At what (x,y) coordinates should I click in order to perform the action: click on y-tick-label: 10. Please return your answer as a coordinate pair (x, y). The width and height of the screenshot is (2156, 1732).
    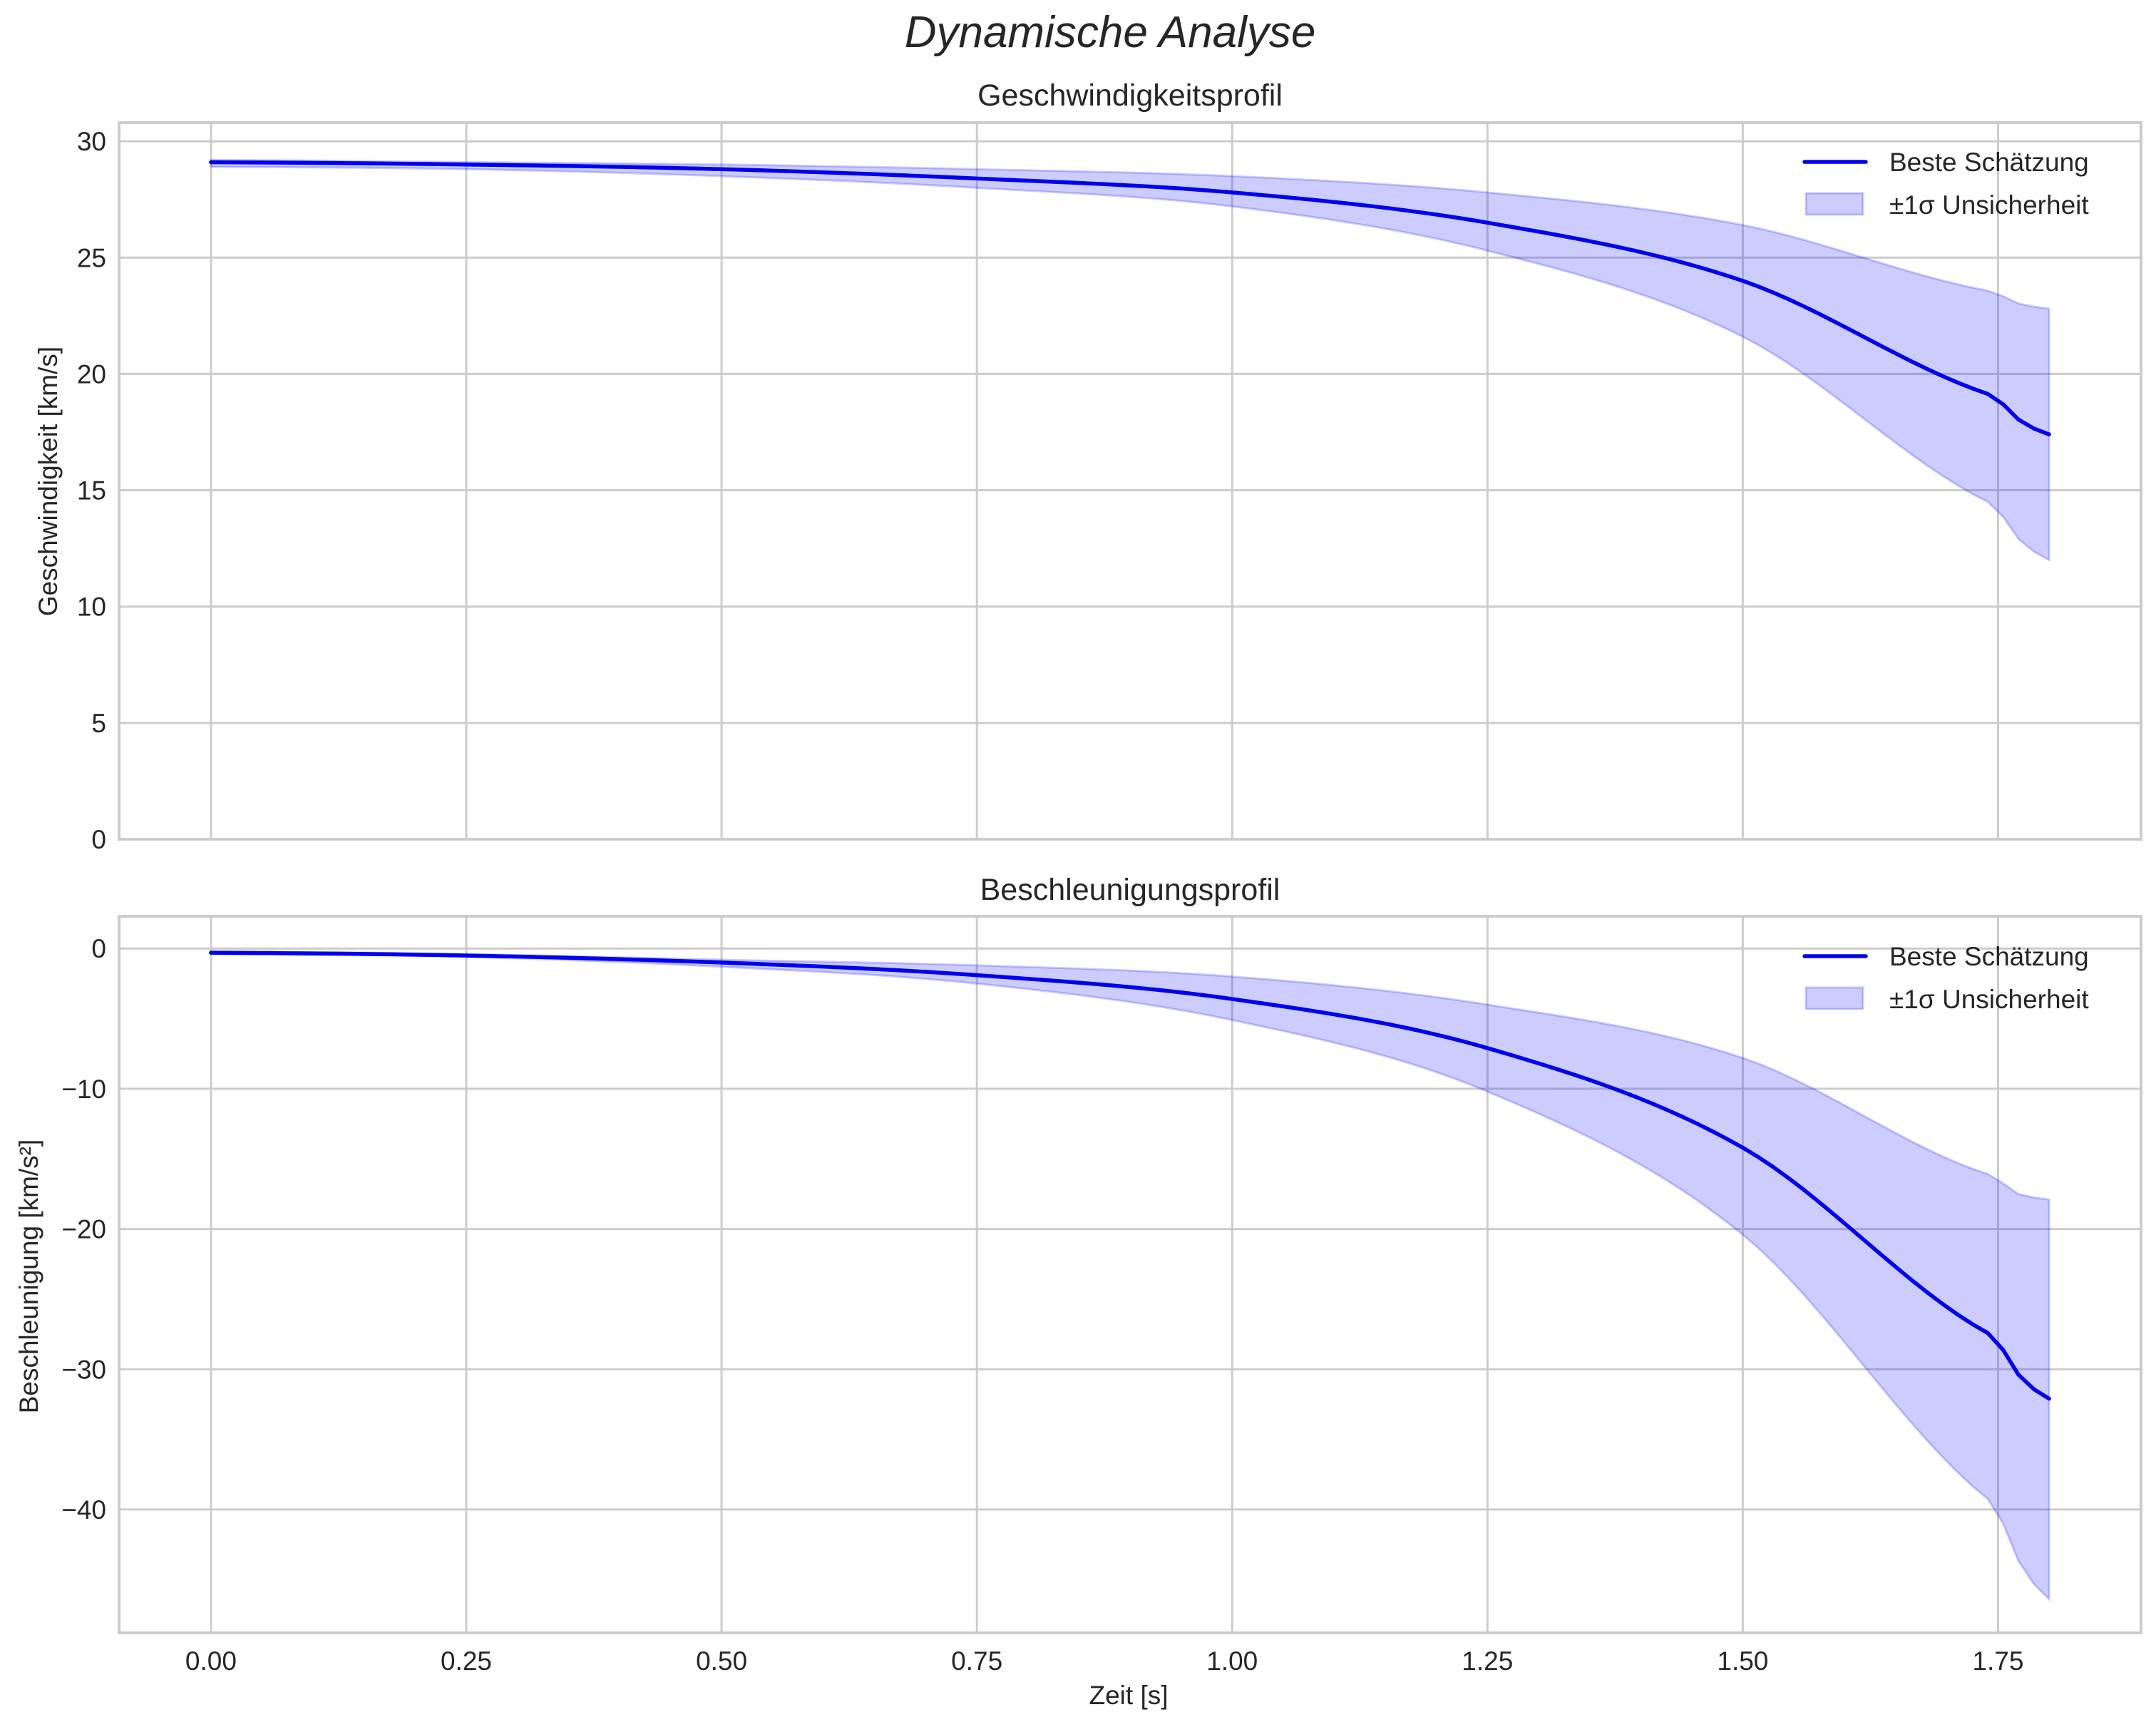
    Looking at the image, I should click on (91, 607).